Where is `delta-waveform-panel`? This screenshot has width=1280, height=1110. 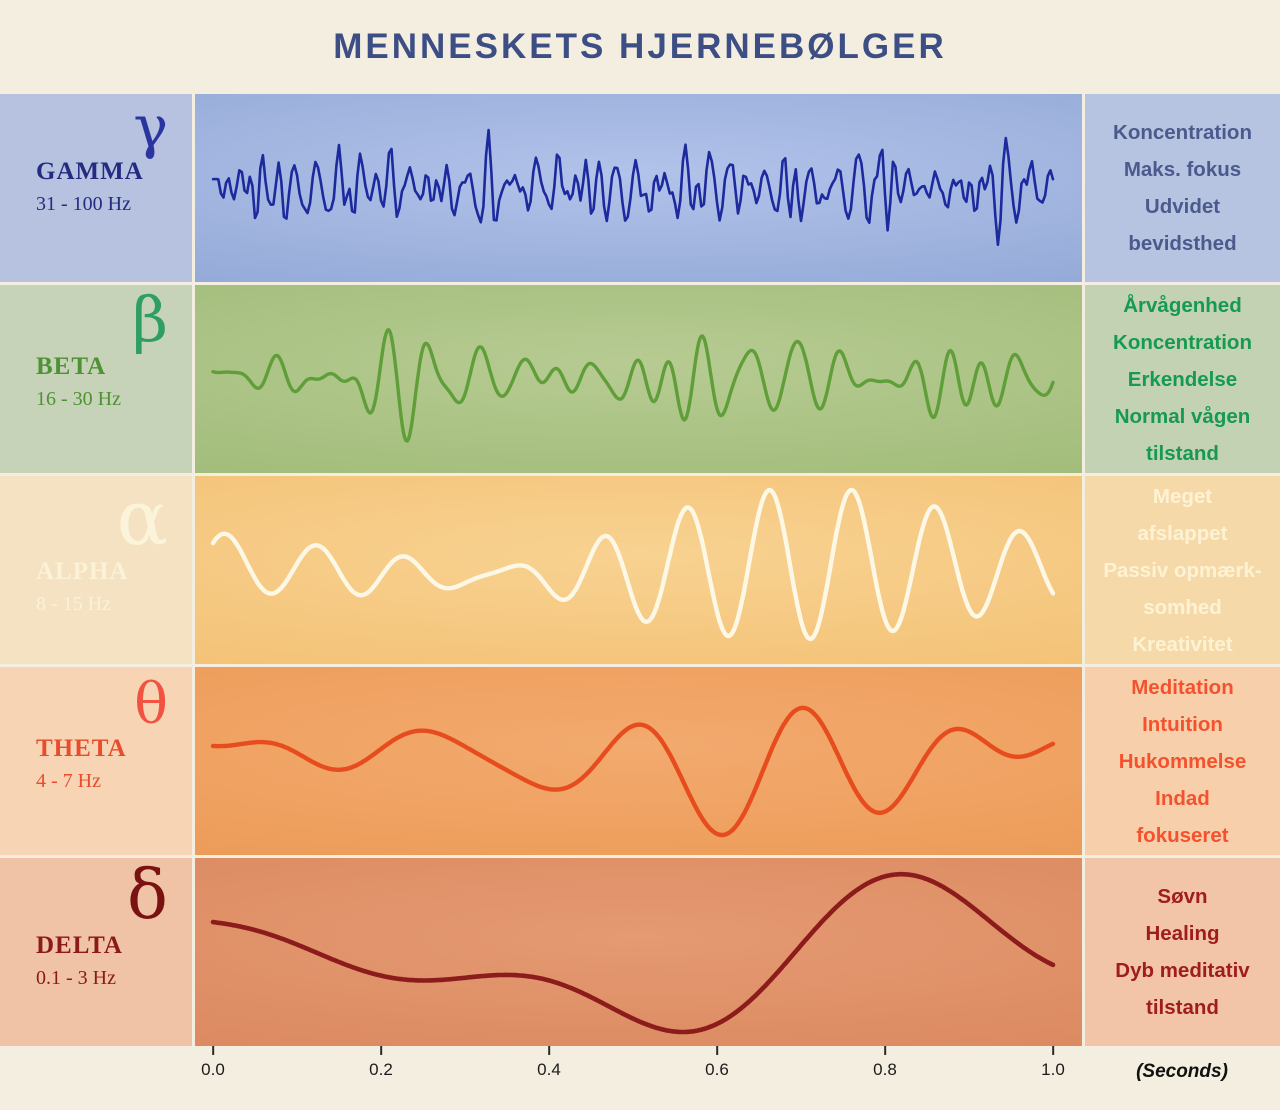
delta-waveform-panel is located at coordinates (638, 952).